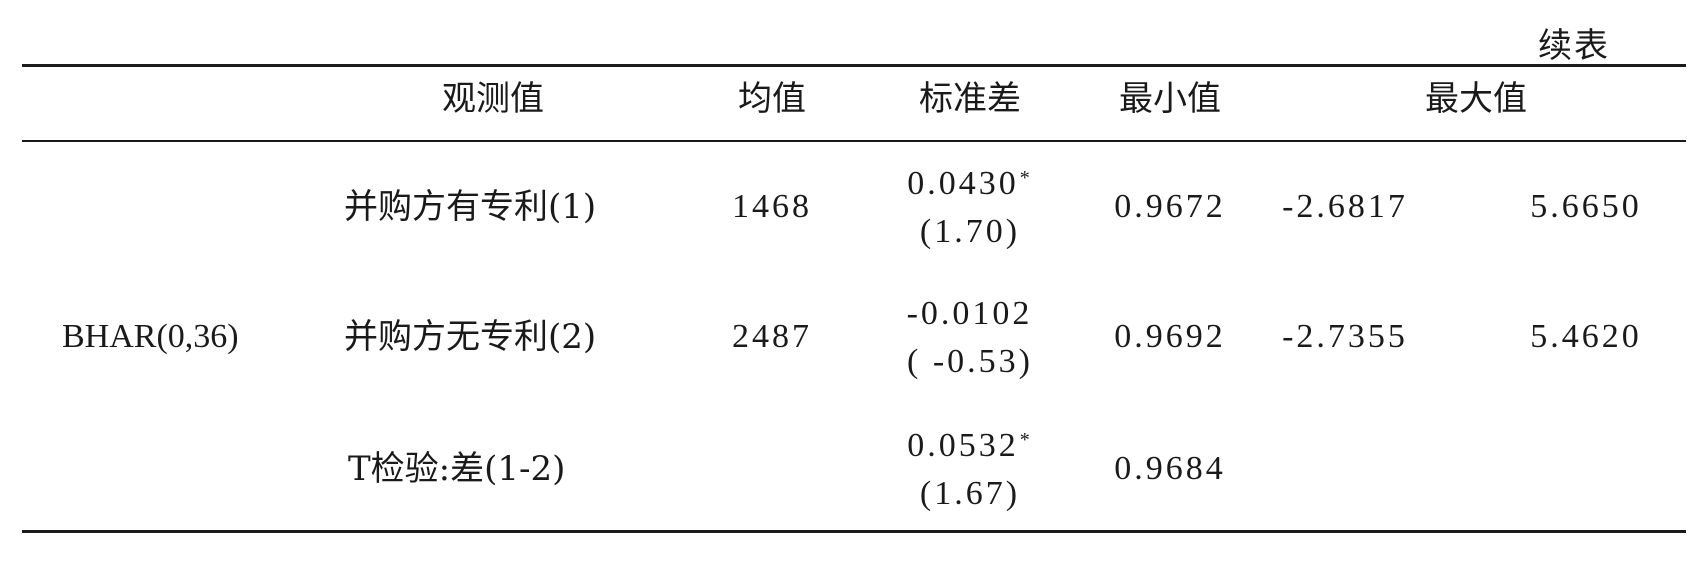 The width and height of the screenshot is (1706, 572). I want to click on header-mean: 均值, so click(772, 99).